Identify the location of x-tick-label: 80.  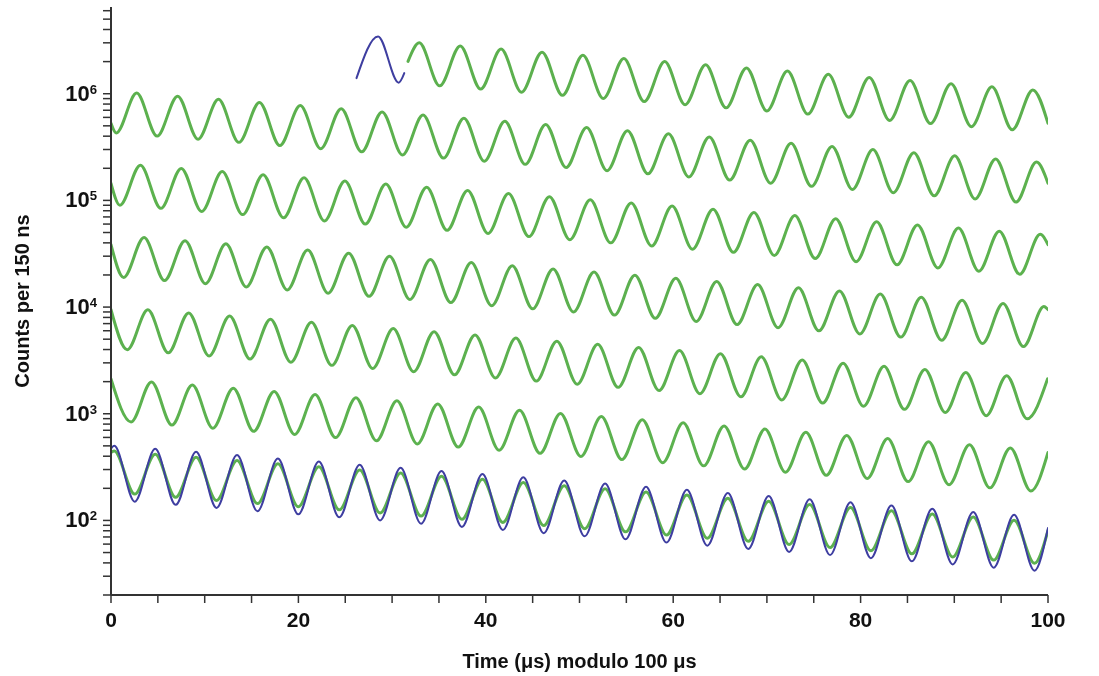
(860, 619).